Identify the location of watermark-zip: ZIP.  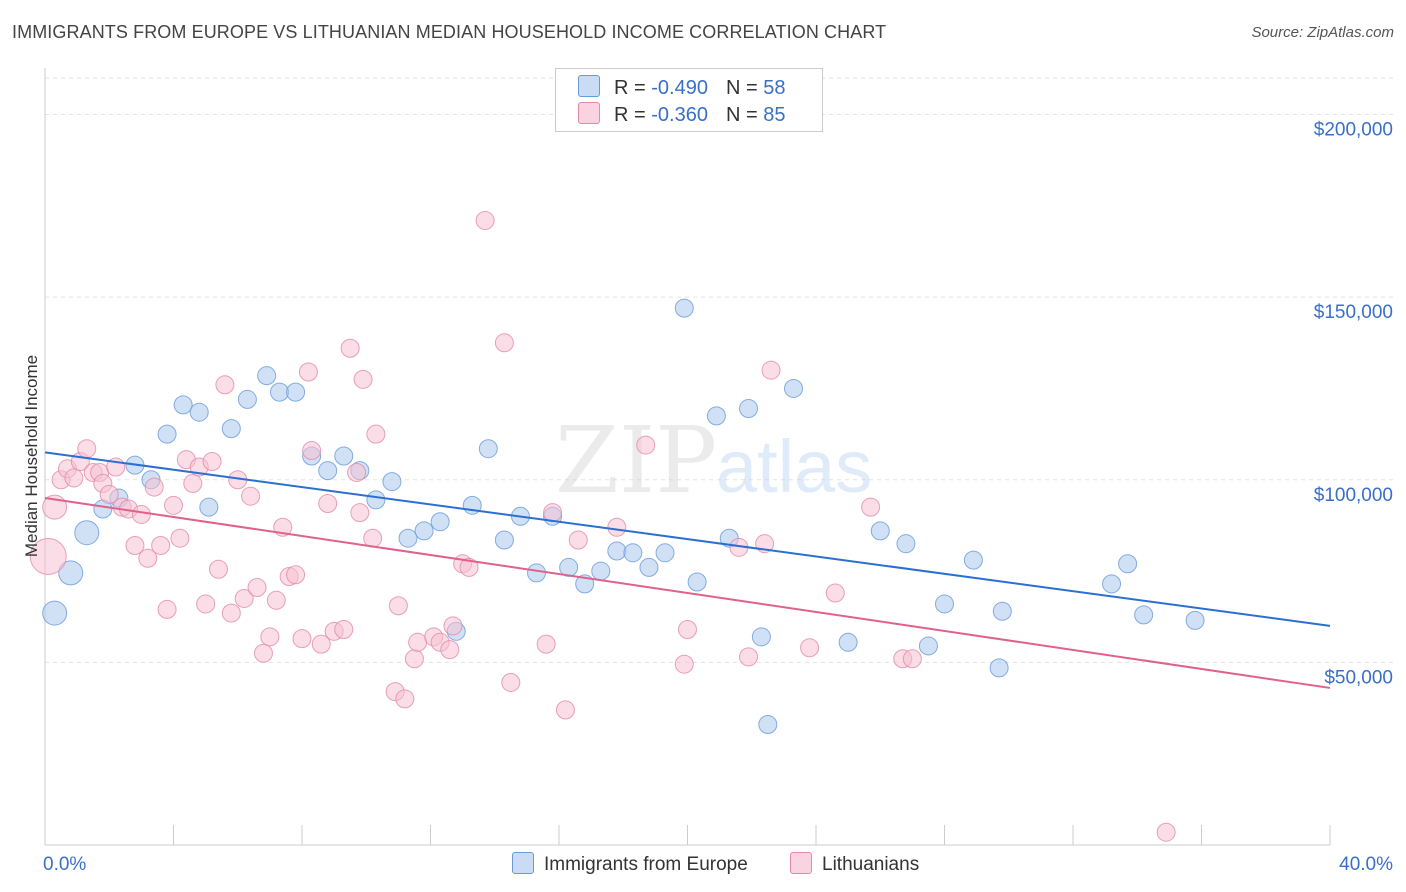
(636, 460).